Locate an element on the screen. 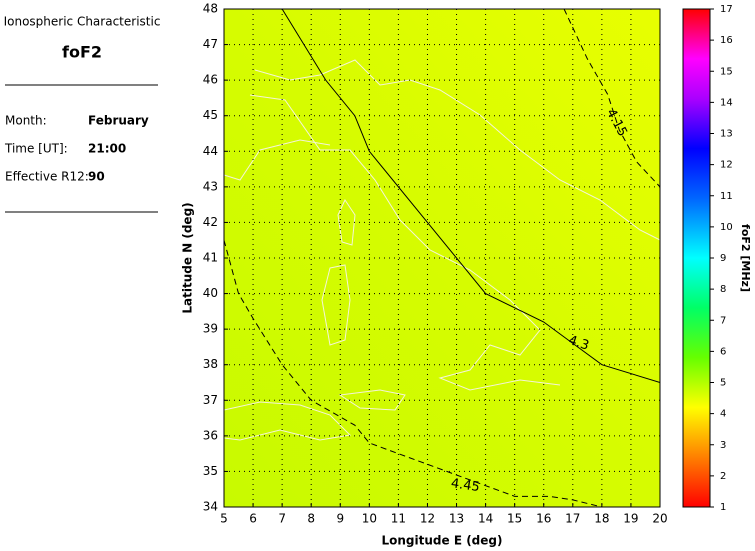 The width and height of the screenshot is (755, 551). field-value: 90 is located at coordinates (96, 177).